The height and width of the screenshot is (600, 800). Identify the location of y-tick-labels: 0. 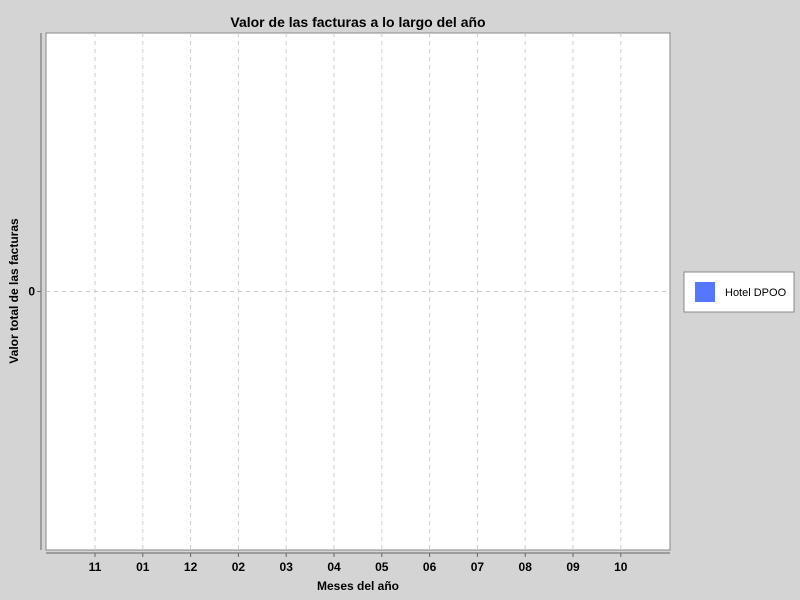
(34, 292).